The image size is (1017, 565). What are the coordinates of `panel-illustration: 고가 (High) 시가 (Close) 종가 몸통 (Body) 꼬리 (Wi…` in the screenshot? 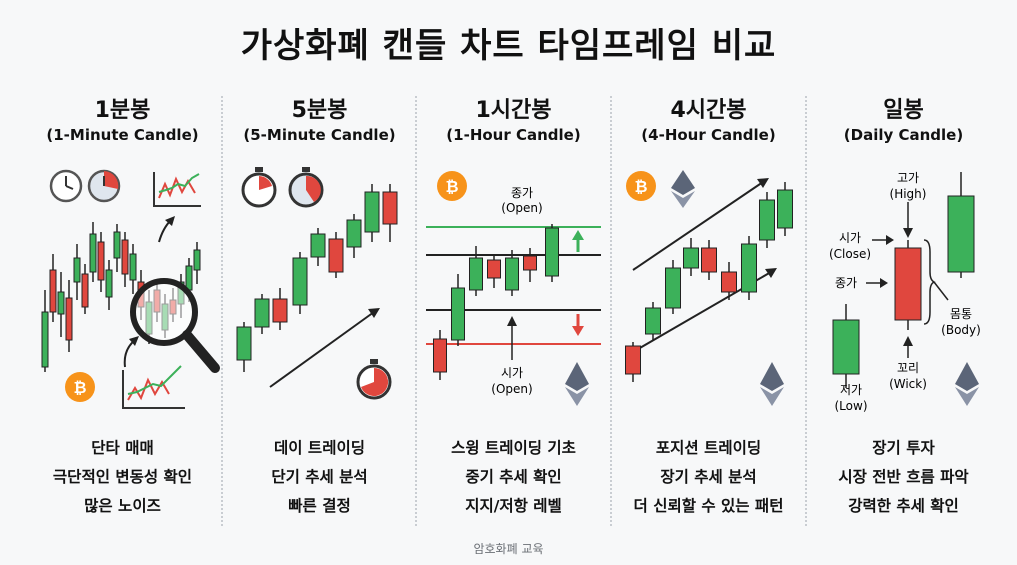 It's located at (905, 292).